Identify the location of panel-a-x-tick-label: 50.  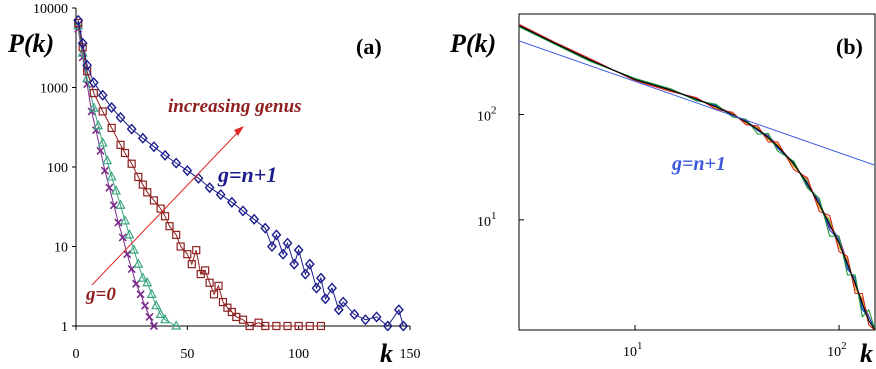
(187, 354).